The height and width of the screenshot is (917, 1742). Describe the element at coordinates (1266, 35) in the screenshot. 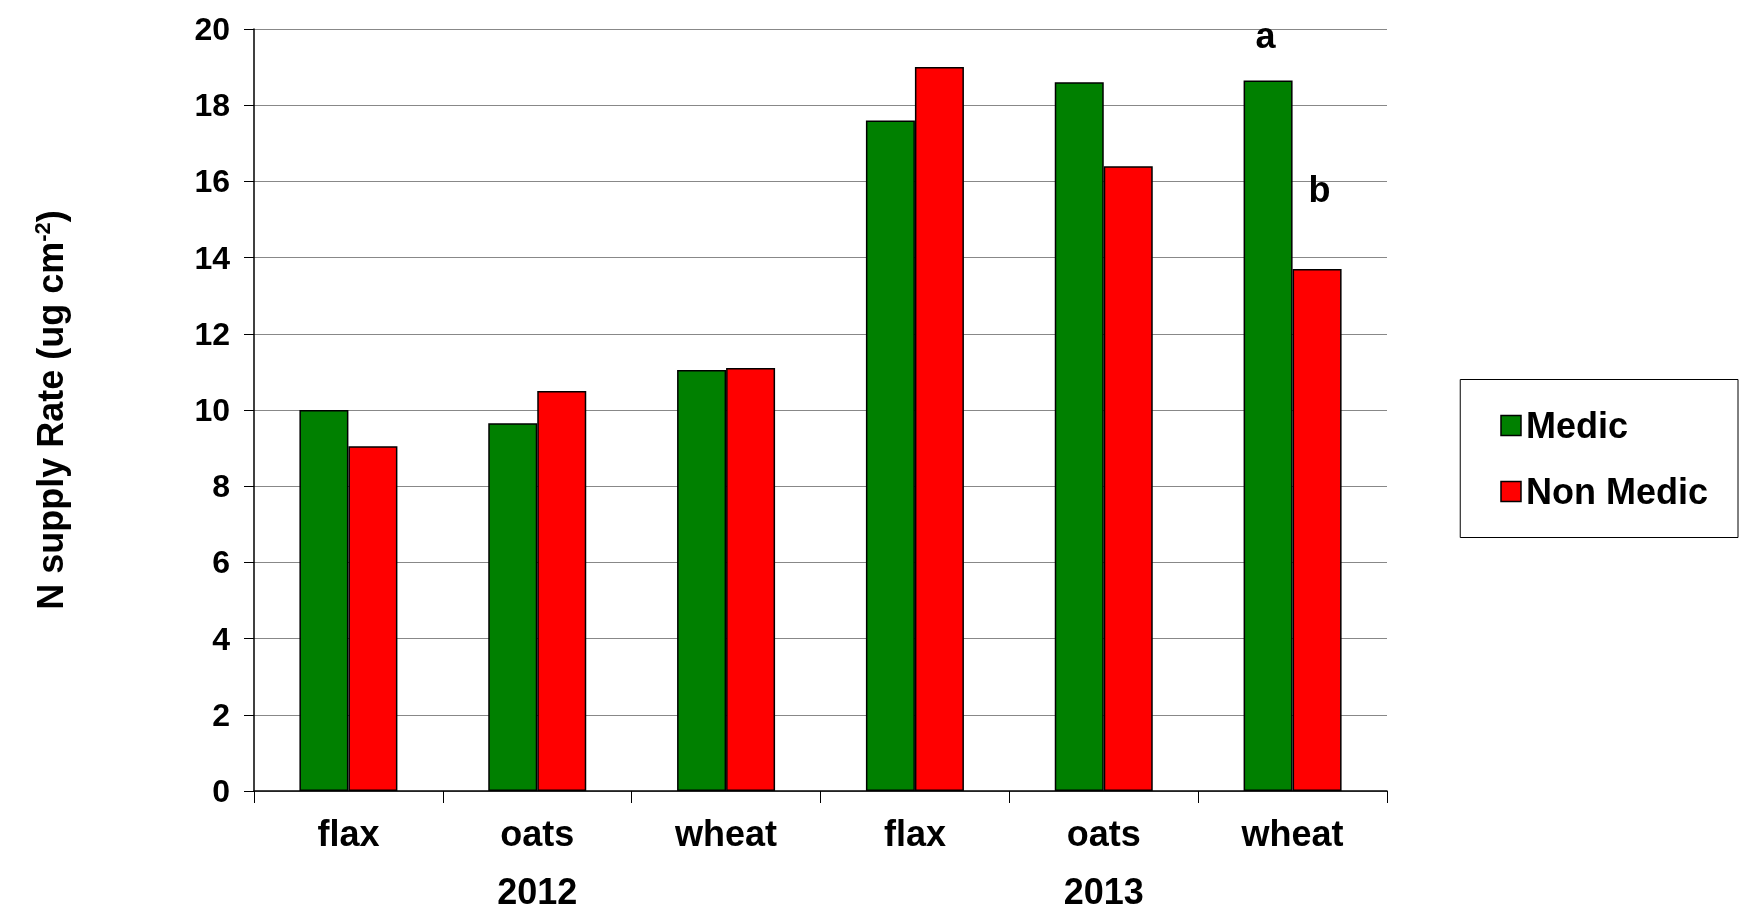

I see `annotation: a` at that location.